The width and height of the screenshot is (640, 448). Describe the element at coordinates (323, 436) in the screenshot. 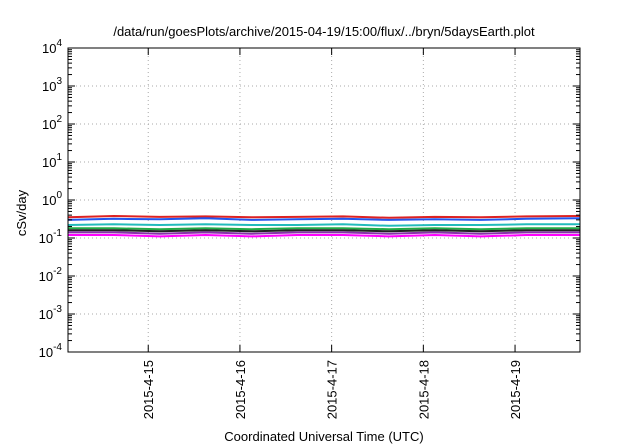

I see `x-axis-label: Coordinated Universal Time (UTC)` at that location.